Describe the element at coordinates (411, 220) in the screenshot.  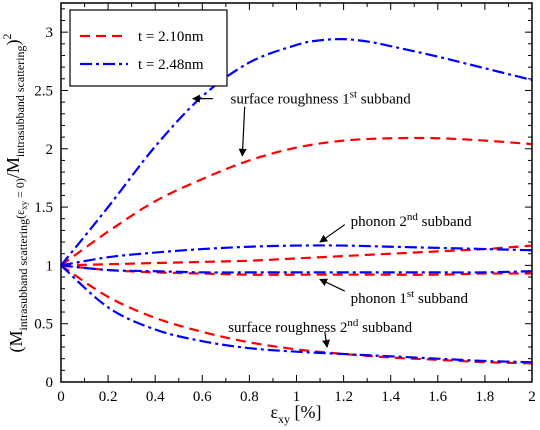
I see `annotation-ph2: phonon 2nd subband` at that location.